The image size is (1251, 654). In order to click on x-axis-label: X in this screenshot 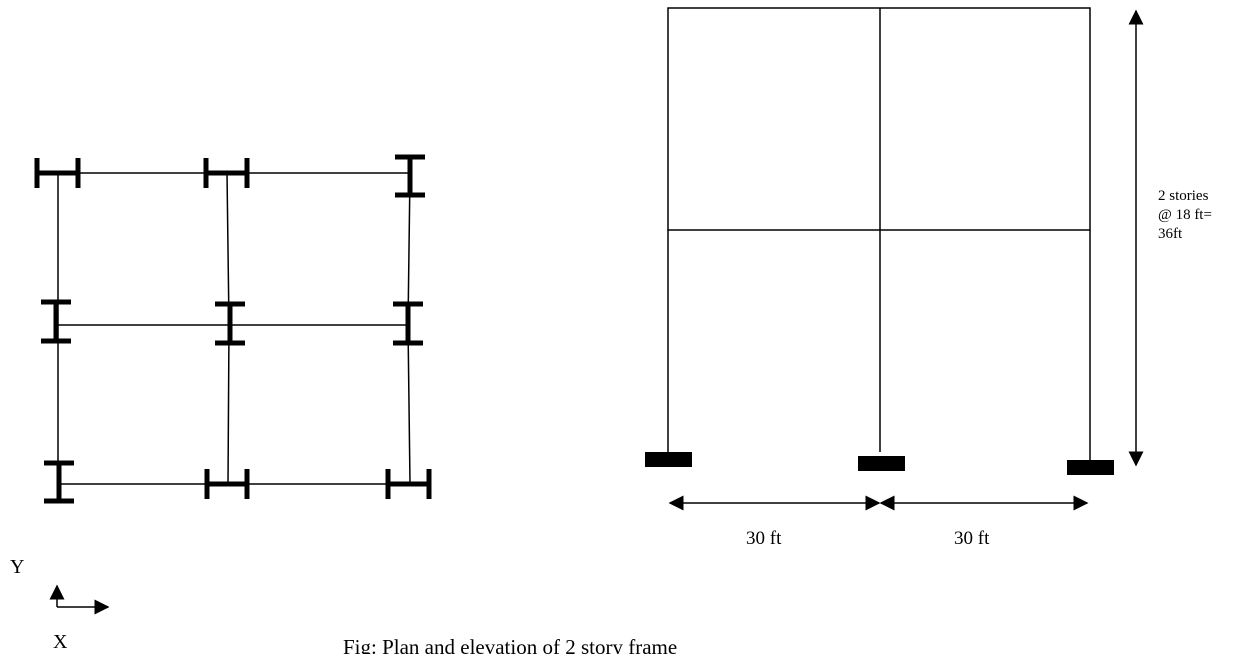, I will do `click(60, 642)`.